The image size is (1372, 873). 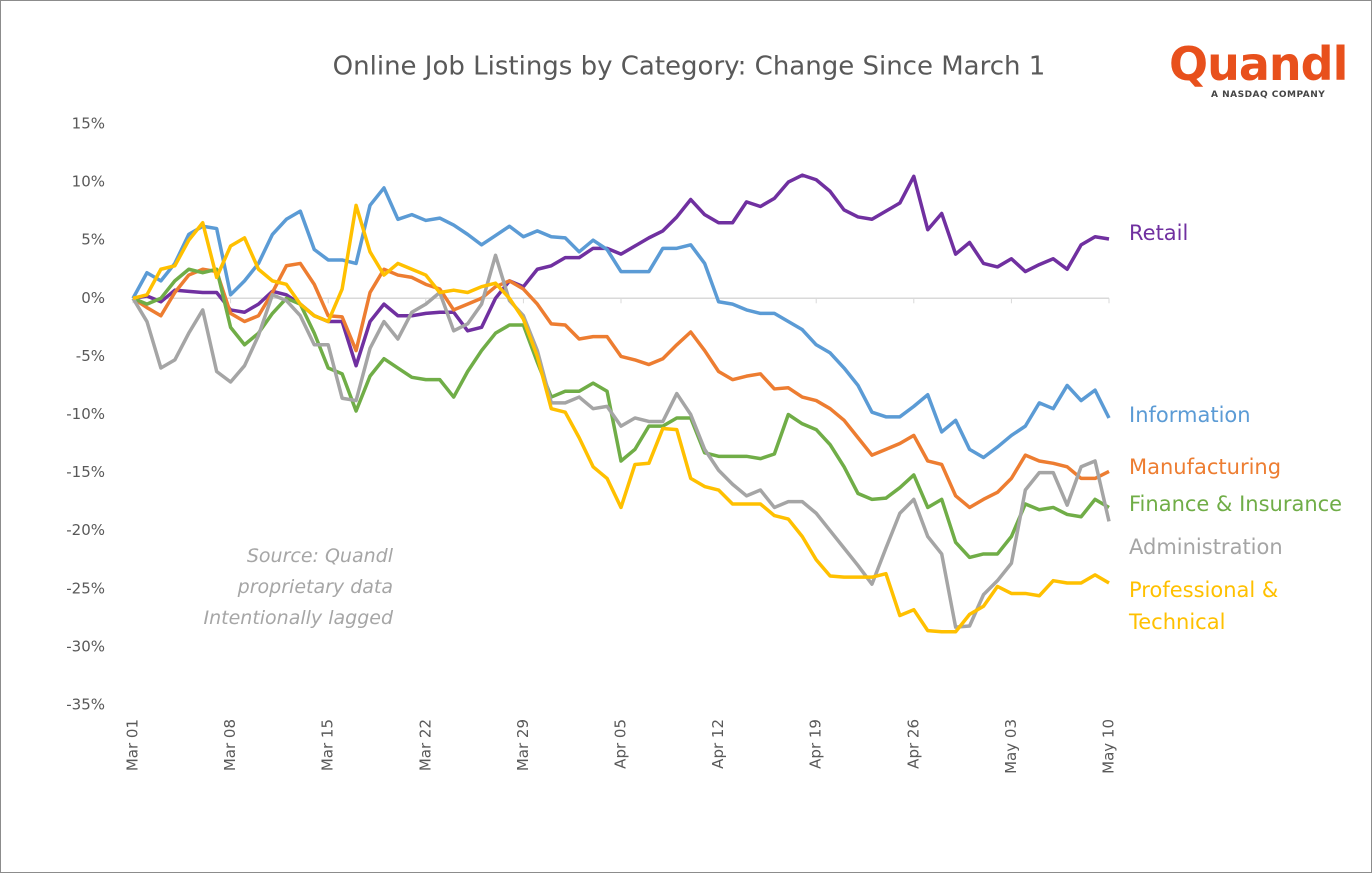 What do you see at coordinates (1268, 95) in the screenshot?
I see `logo-tagline: A NASDAQ COMPANY` at bounding box center [1268, 95].